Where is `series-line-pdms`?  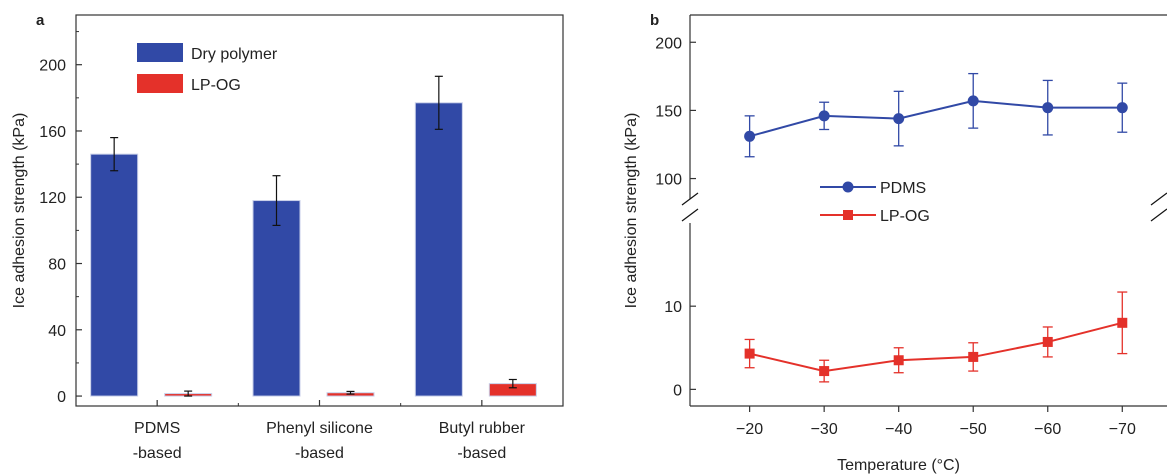 series-line-pdms is located at coordinates (936, 118).